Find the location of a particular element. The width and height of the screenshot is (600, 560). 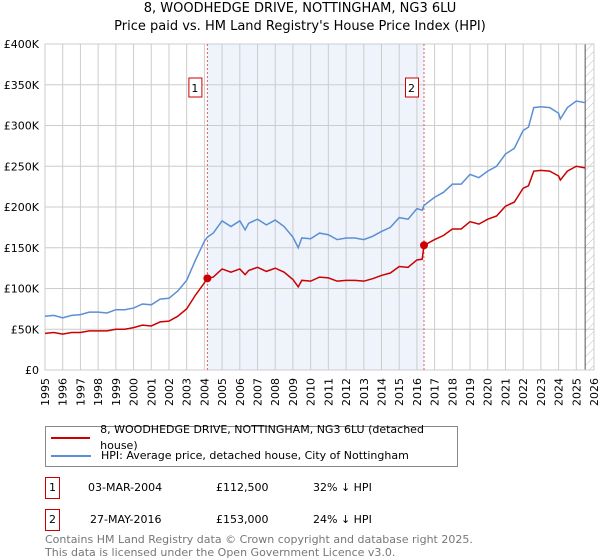

y-tick-label: £250K is located at coordinates (22, 166).